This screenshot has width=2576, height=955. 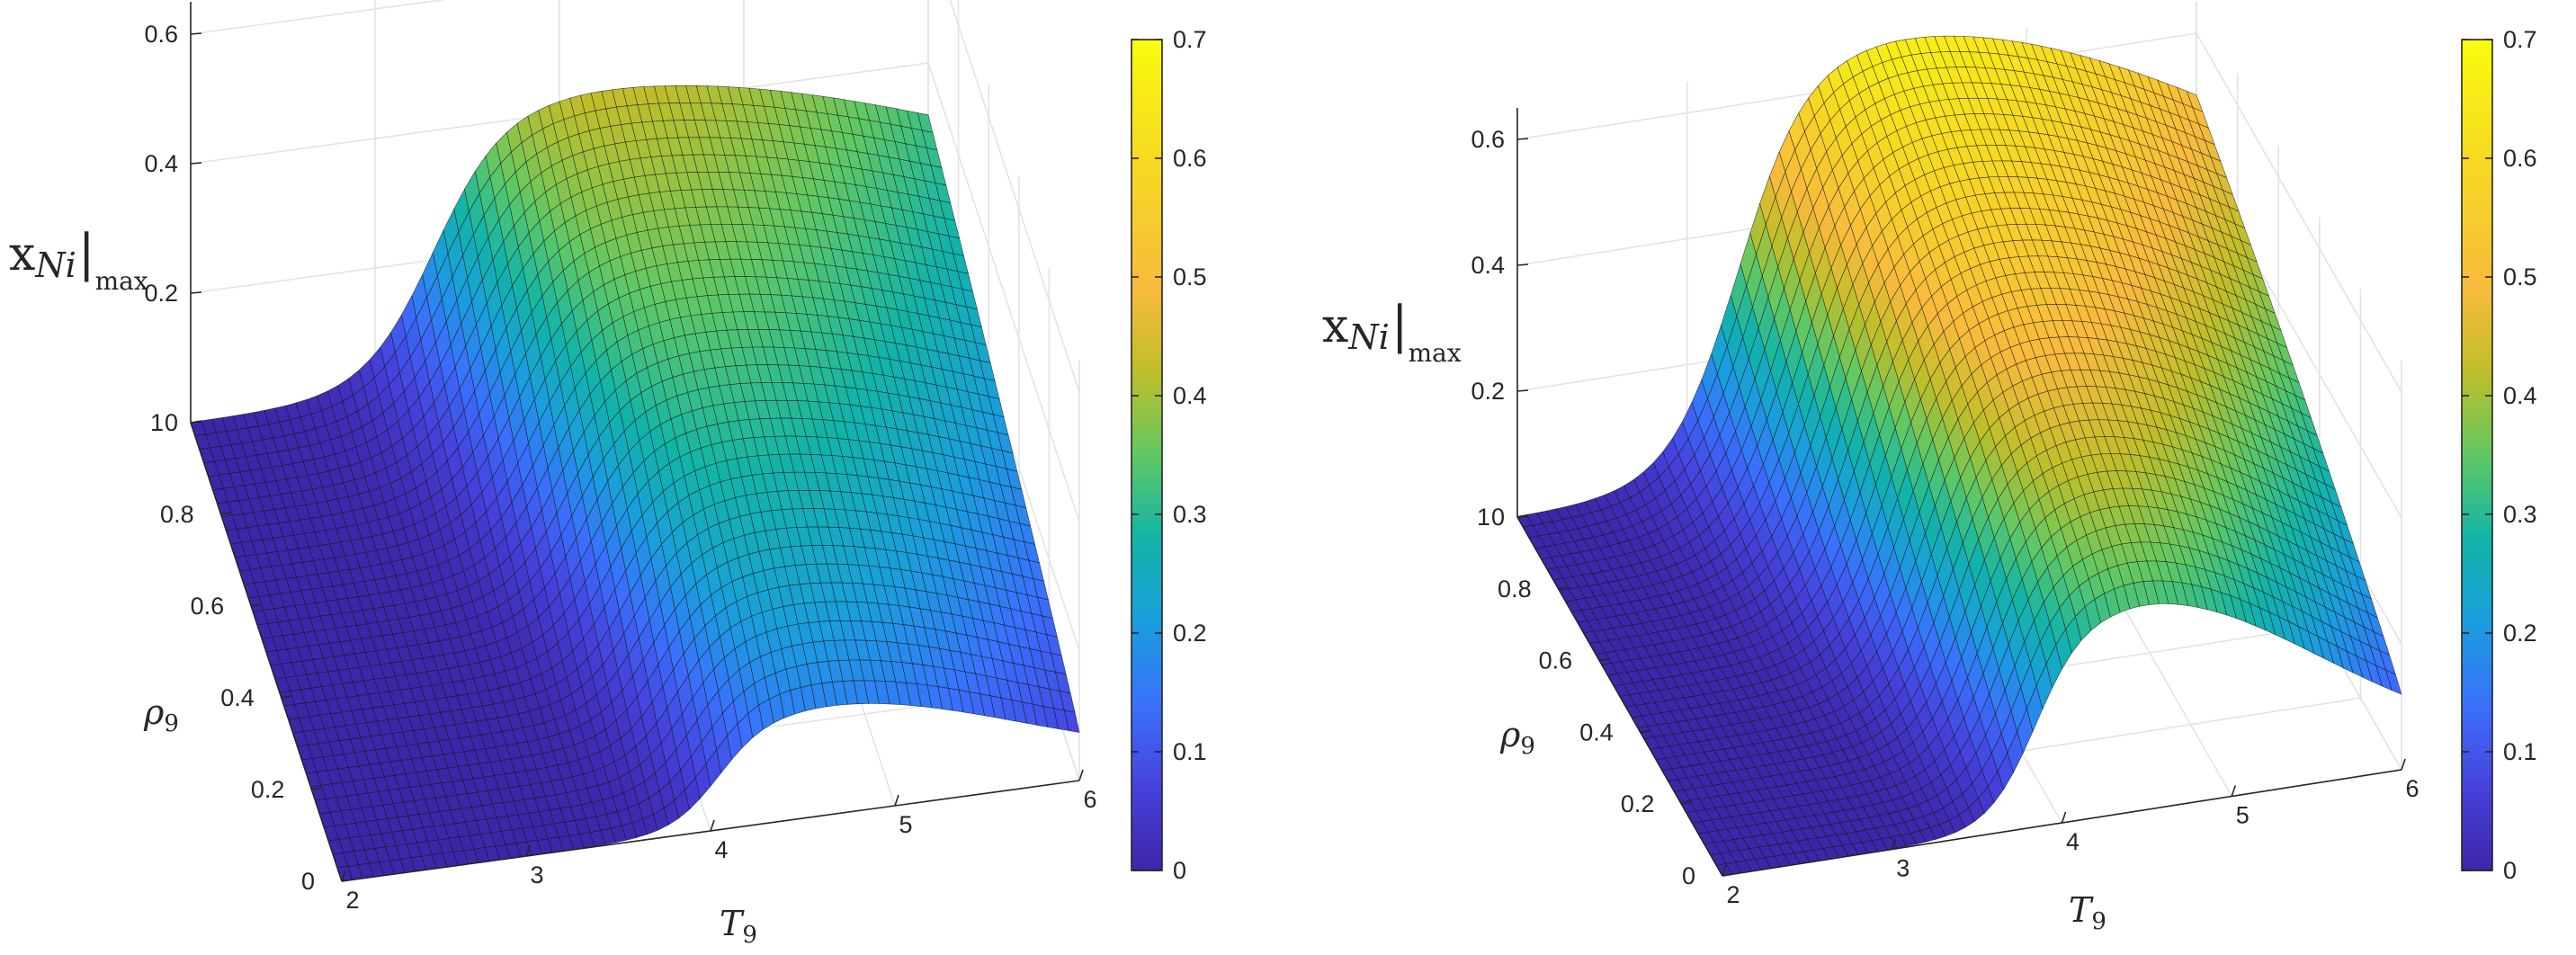 What do you see at coordinates (905, 824) in the screenshot?
I see `x-tick-label: 5` at bounding box center [905, 824].